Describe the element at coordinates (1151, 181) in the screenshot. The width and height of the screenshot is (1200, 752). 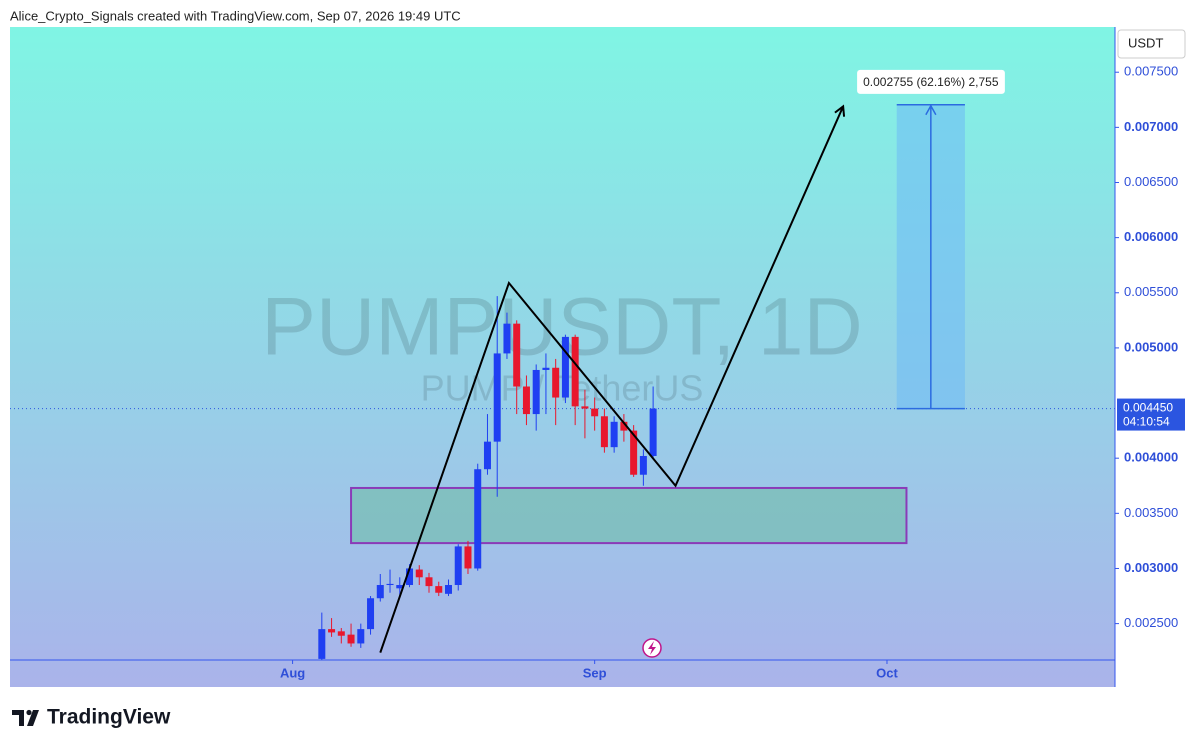
I see `y-tick-label: 0.006500` at that location.